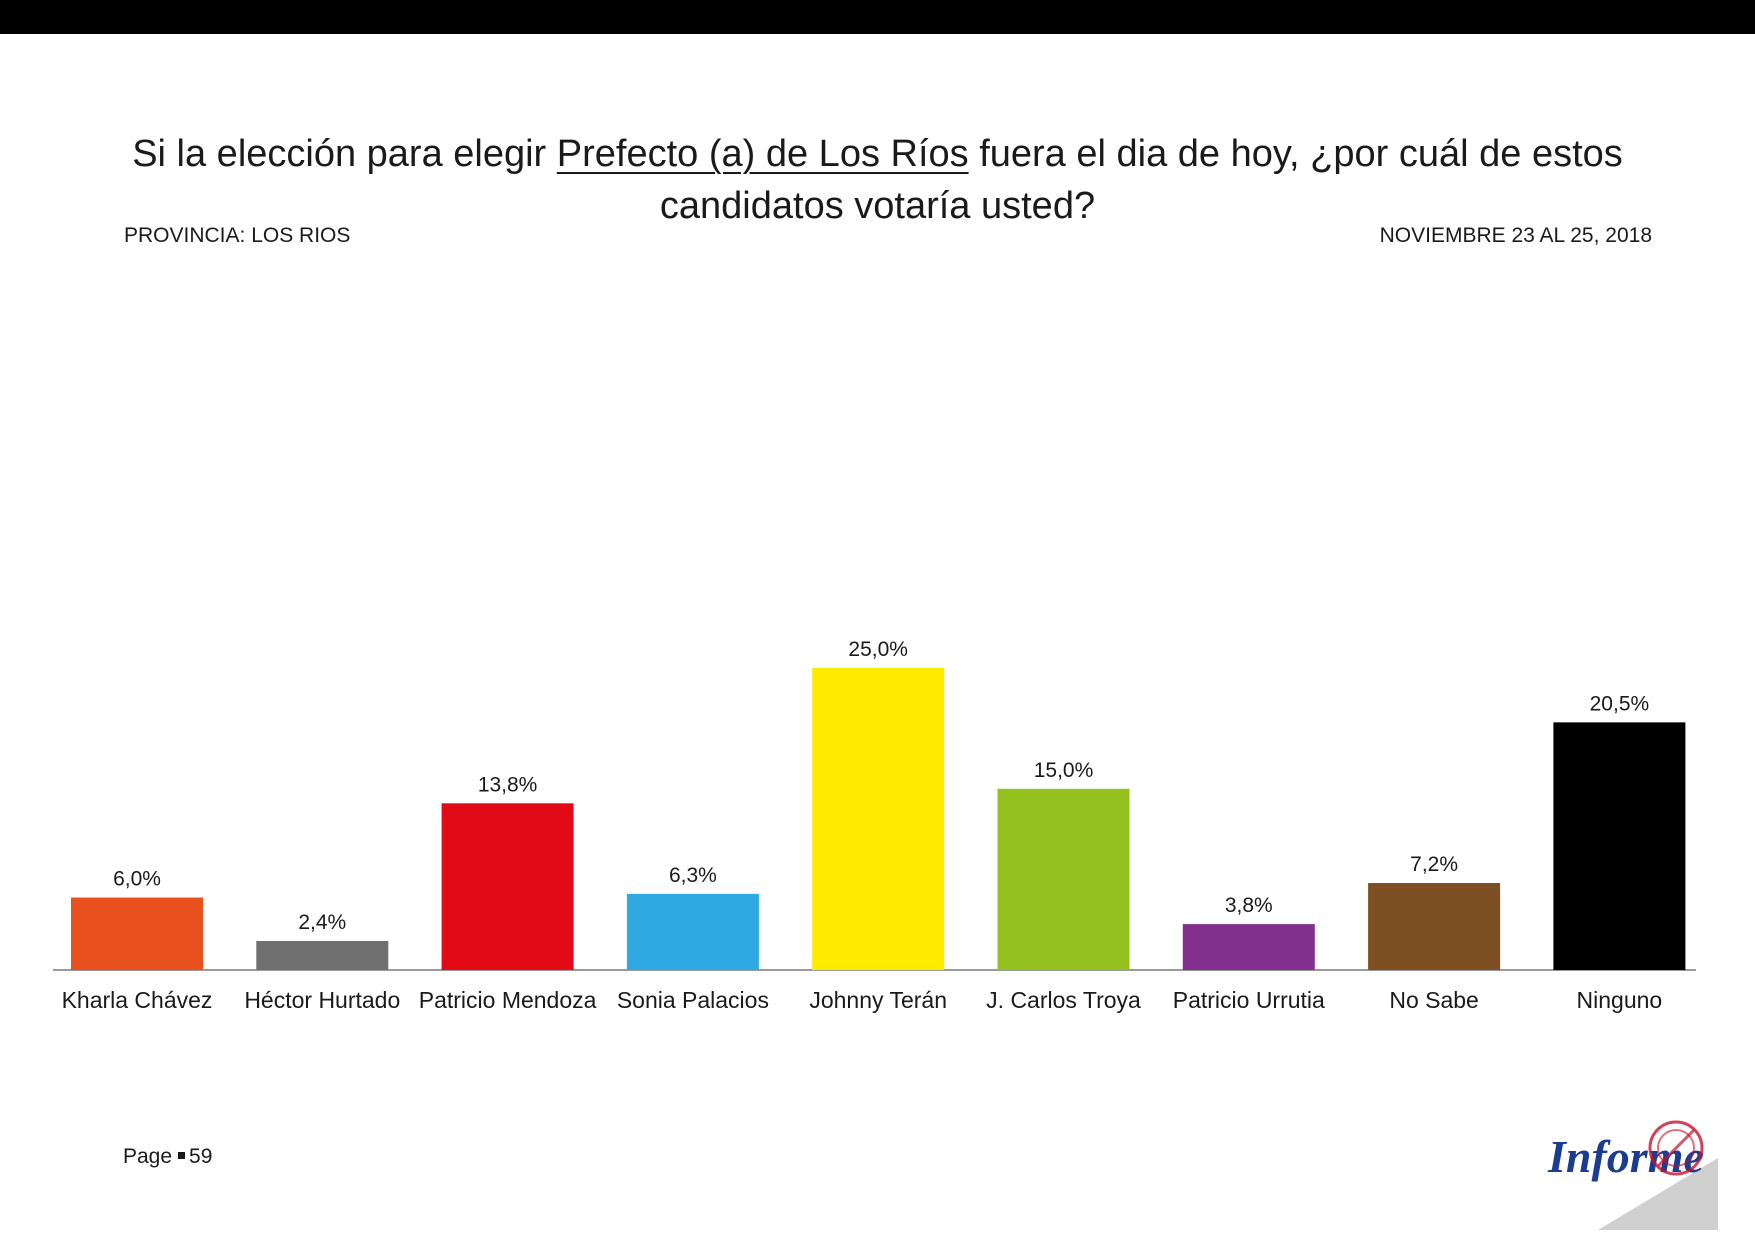 The width and height of the screenshot is (1755, 1241). I want to click on date-label: NOVIEMBRE 23 AL 25, 2018, so click(1515, 235).